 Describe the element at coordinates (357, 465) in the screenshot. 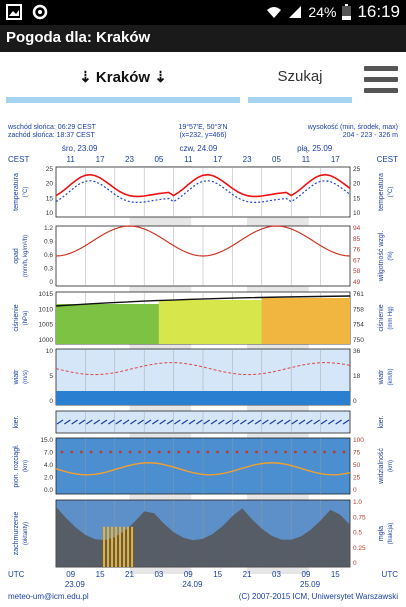

I see `tick-right: 50` at that location.